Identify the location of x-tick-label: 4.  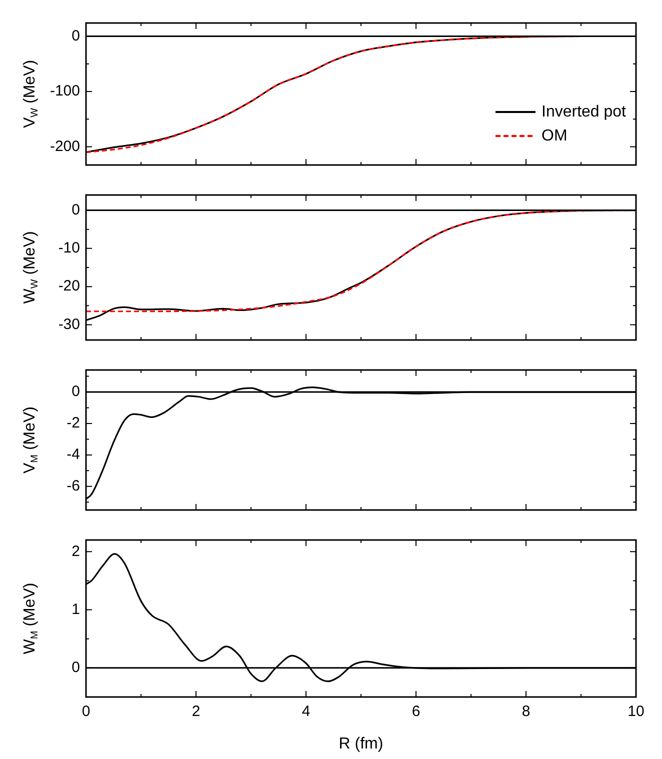
(306, 711).